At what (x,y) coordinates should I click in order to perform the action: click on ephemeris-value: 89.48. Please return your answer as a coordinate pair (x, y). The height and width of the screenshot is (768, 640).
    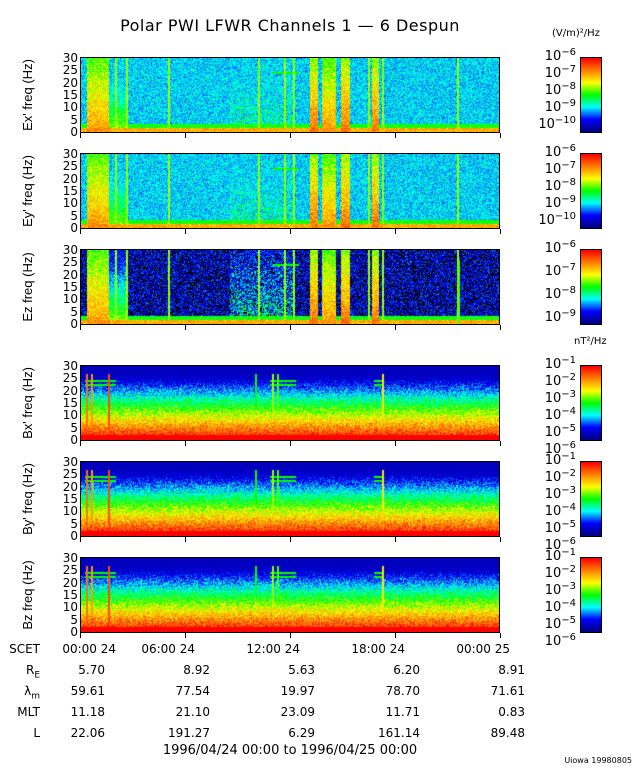
    Looking at the image, I should click on (507, 733).